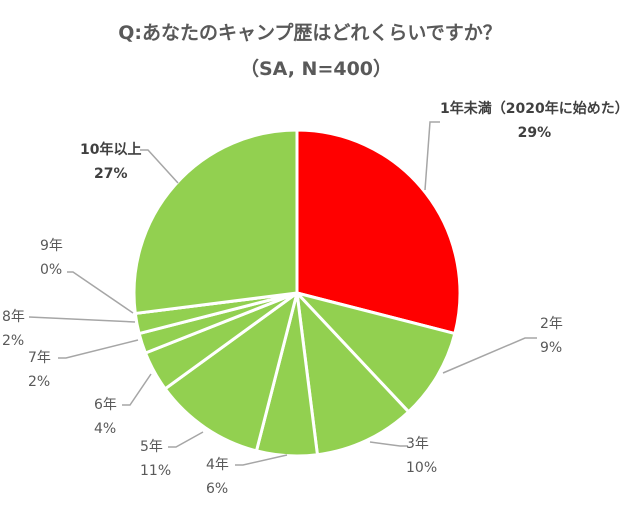  What do you see at coordinates (156, 471) in the screenshot?
I see `data-label-value: 11%` at bounding box center [156, 471].